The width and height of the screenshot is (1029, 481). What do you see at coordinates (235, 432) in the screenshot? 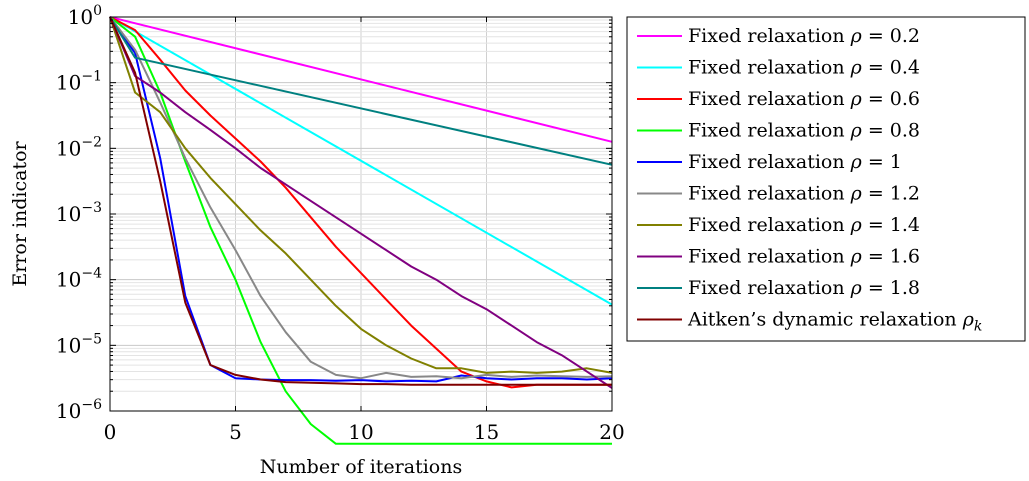
I see `x-tick-label: 5` at bounding box center [235, 432].